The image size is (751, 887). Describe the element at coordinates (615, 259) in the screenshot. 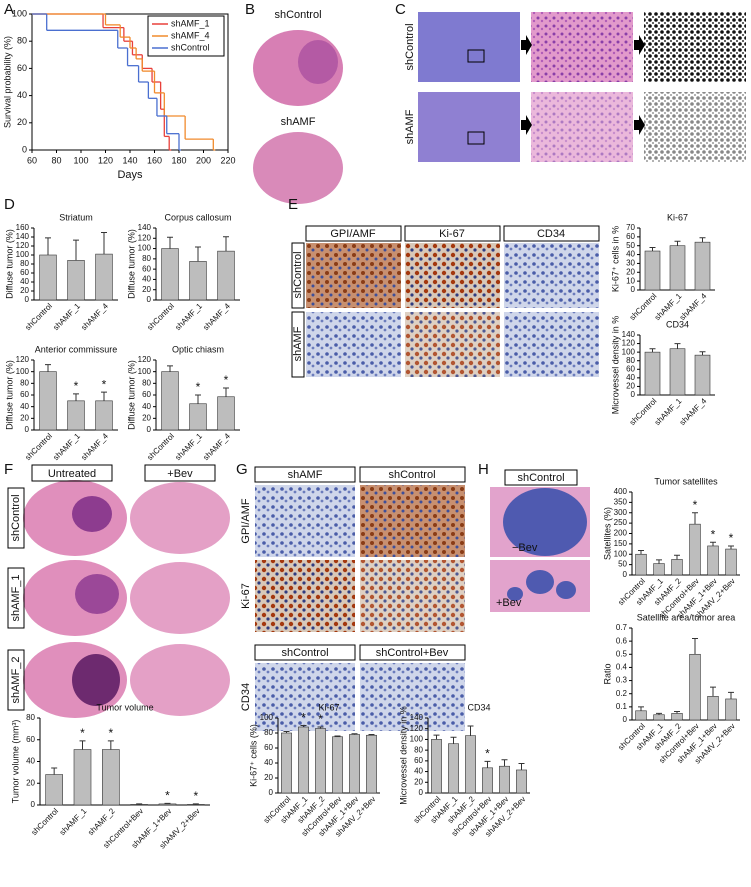

I see `y-axis-label: Ki-67⁺ cells in %` at that location.